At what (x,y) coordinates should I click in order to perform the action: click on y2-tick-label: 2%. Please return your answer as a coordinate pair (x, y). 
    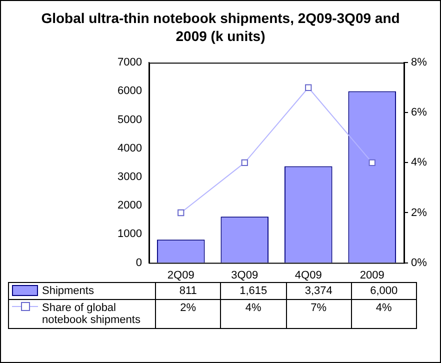
    Looking at the image, I should click on (419, 212).